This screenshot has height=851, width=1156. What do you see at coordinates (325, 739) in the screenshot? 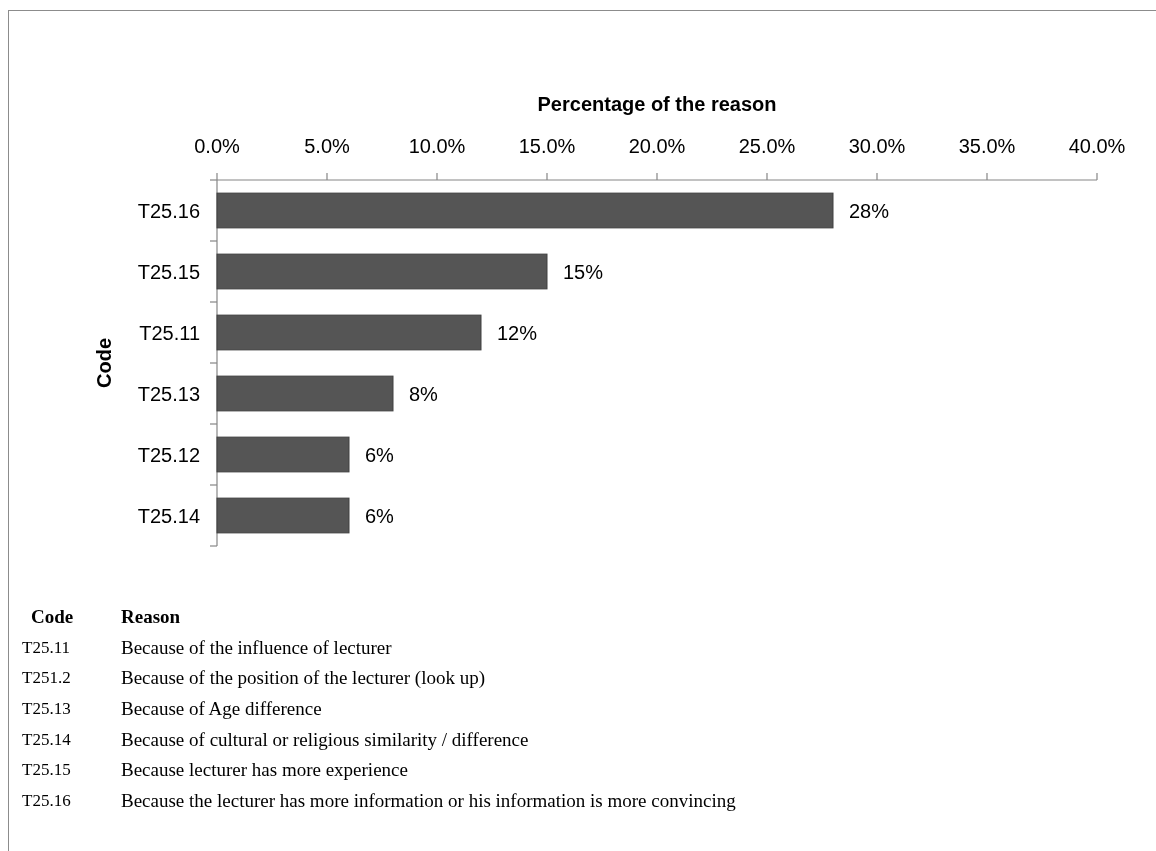
I see `text: Because of cultural or religious similarity / difference` at bounding box center [325, 739].